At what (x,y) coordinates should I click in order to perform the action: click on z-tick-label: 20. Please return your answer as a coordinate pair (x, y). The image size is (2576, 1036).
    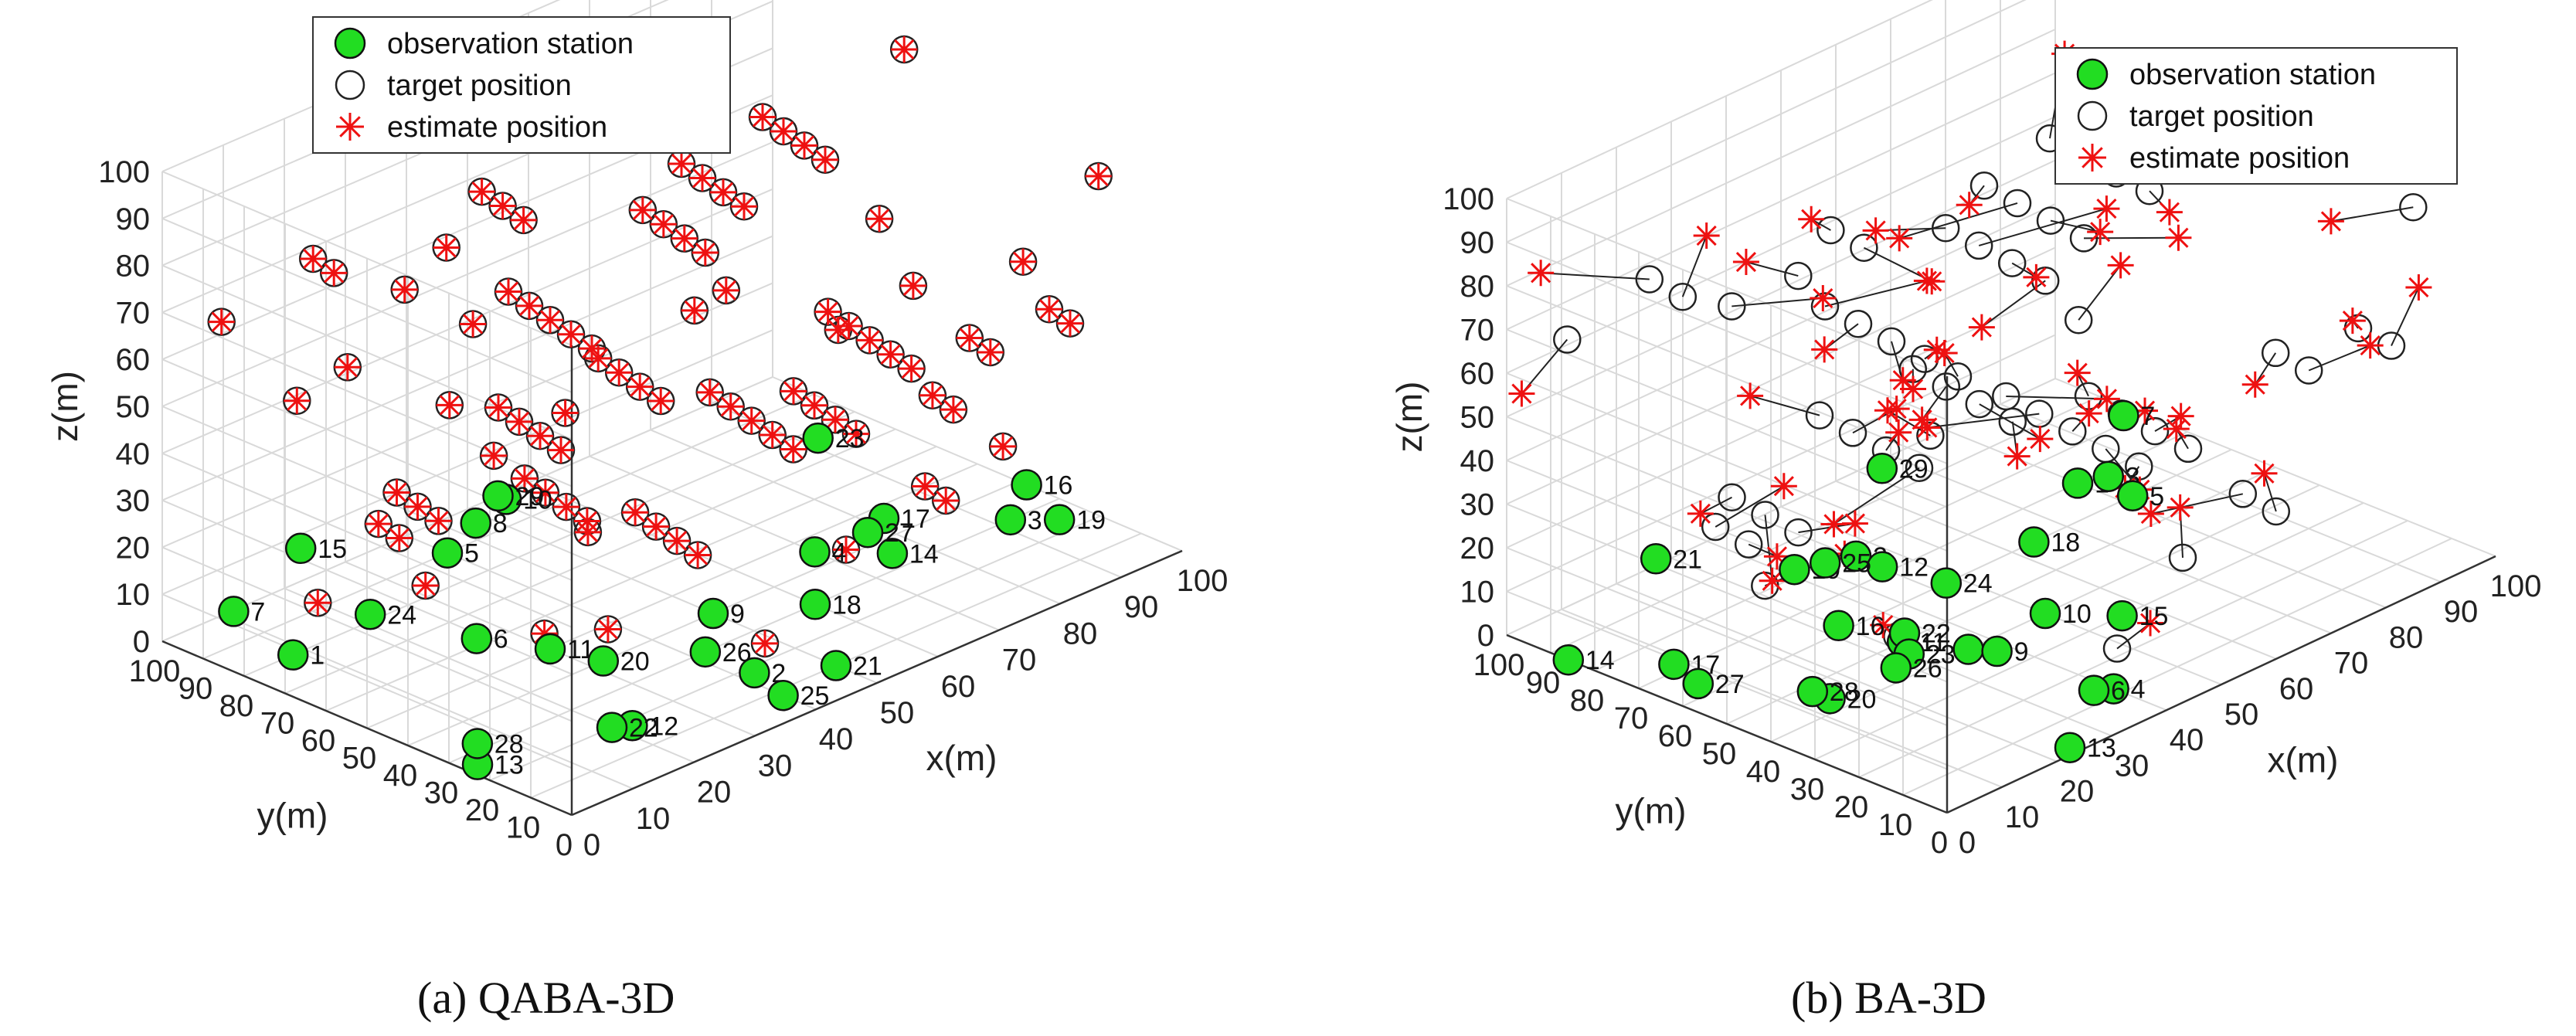
    Looking at the image, I should click on (1477, 549).